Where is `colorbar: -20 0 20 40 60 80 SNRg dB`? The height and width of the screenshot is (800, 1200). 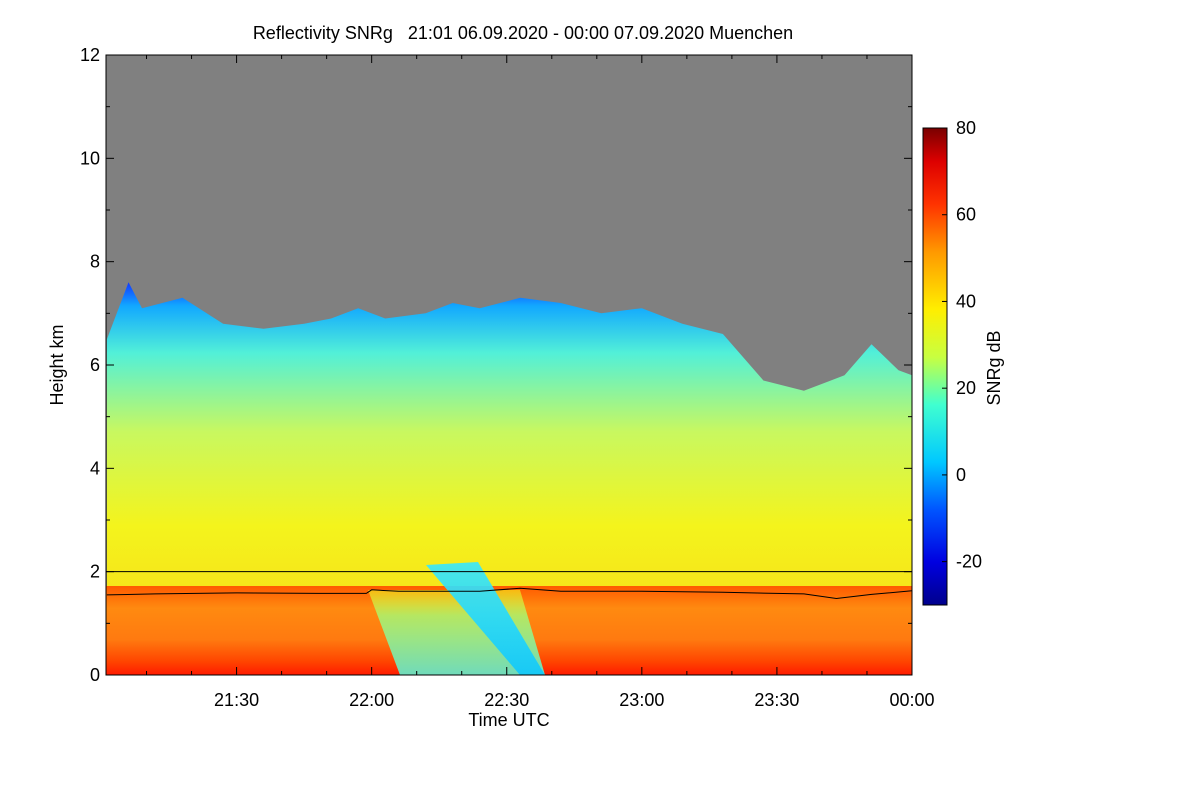 colorbar: -20 0 20 40 60 80 SNRg dB is located at coordinates (963, 362).